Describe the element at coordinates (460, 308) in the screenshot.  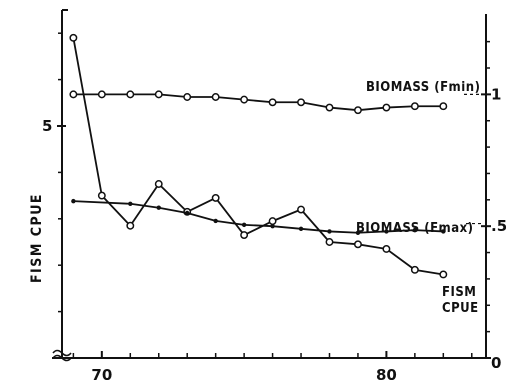
I see `series-label-fism-cpue: CPUE` at that location.